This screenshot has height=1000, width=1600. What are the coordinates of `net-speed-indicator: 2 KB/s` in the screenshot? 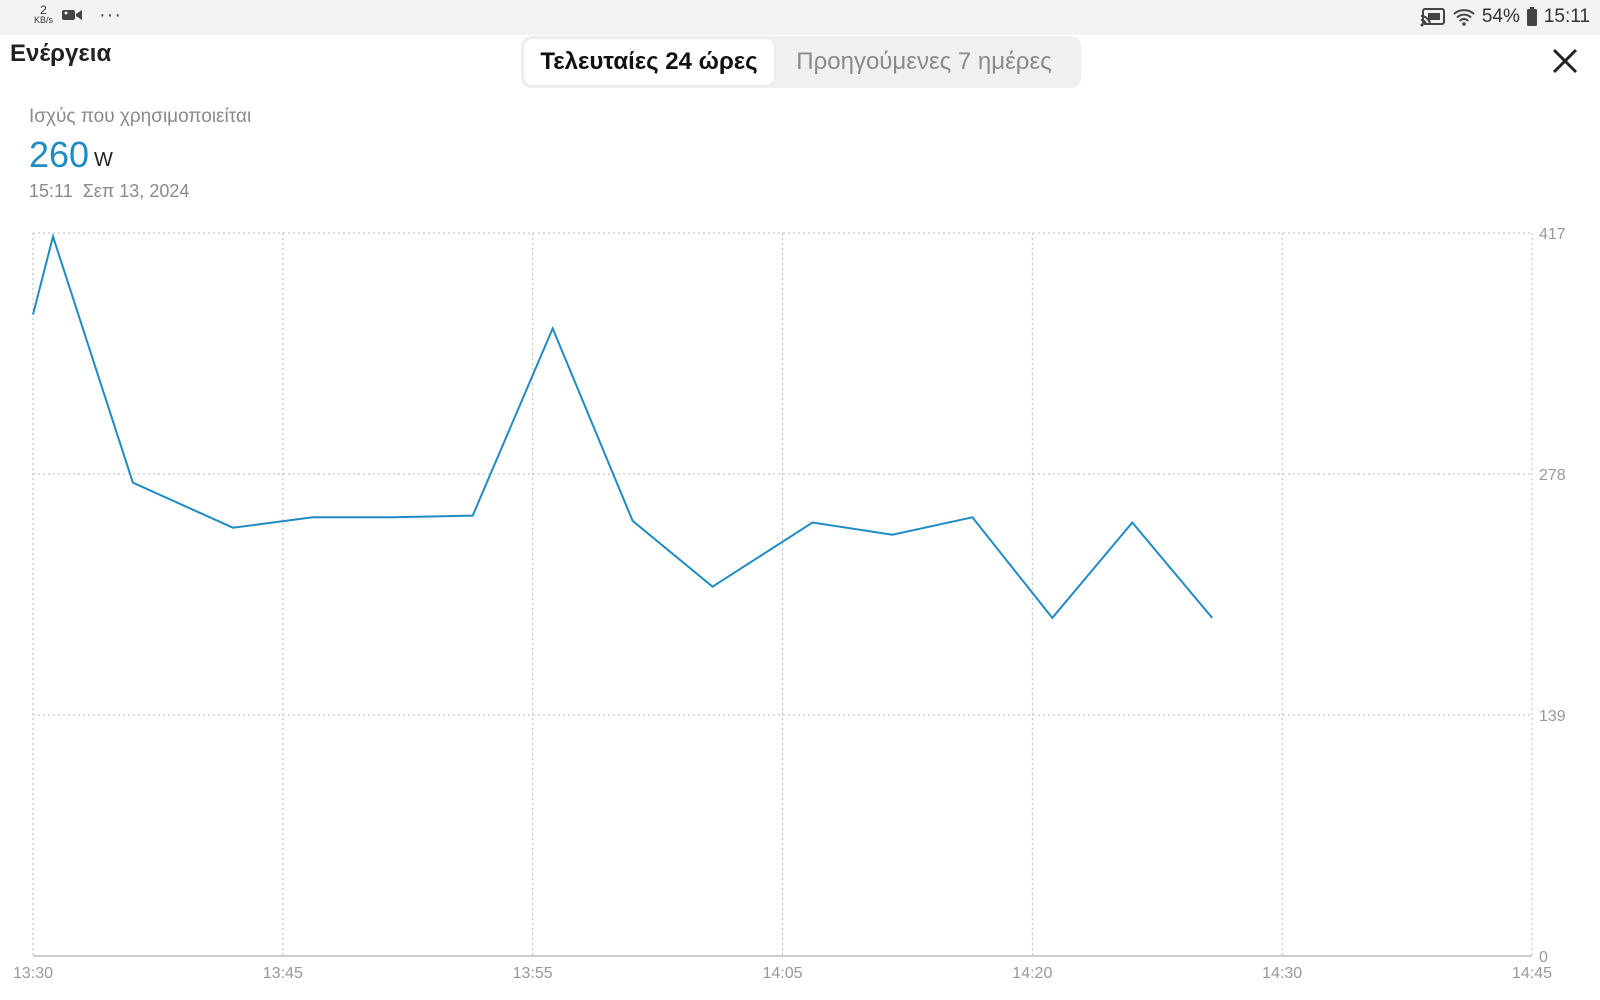 It's located at (43, 14).